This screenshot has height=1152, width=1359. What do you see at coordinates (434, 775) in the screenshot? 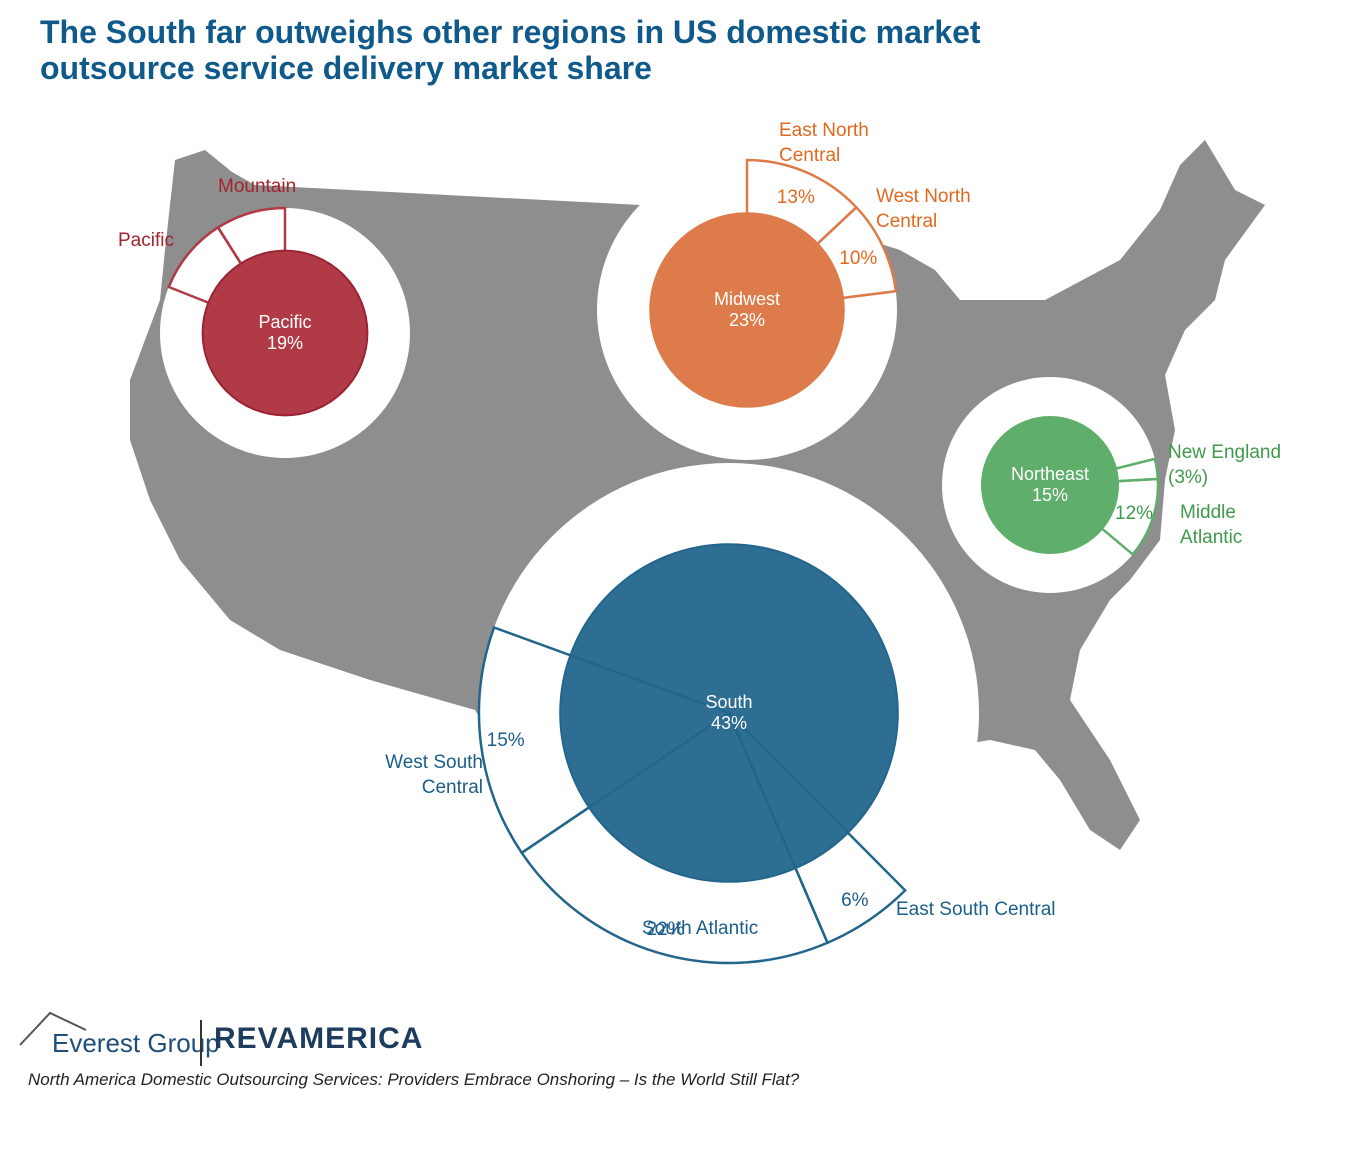
I see `subregion-label: West South Central` at bounding box center [434, 775].